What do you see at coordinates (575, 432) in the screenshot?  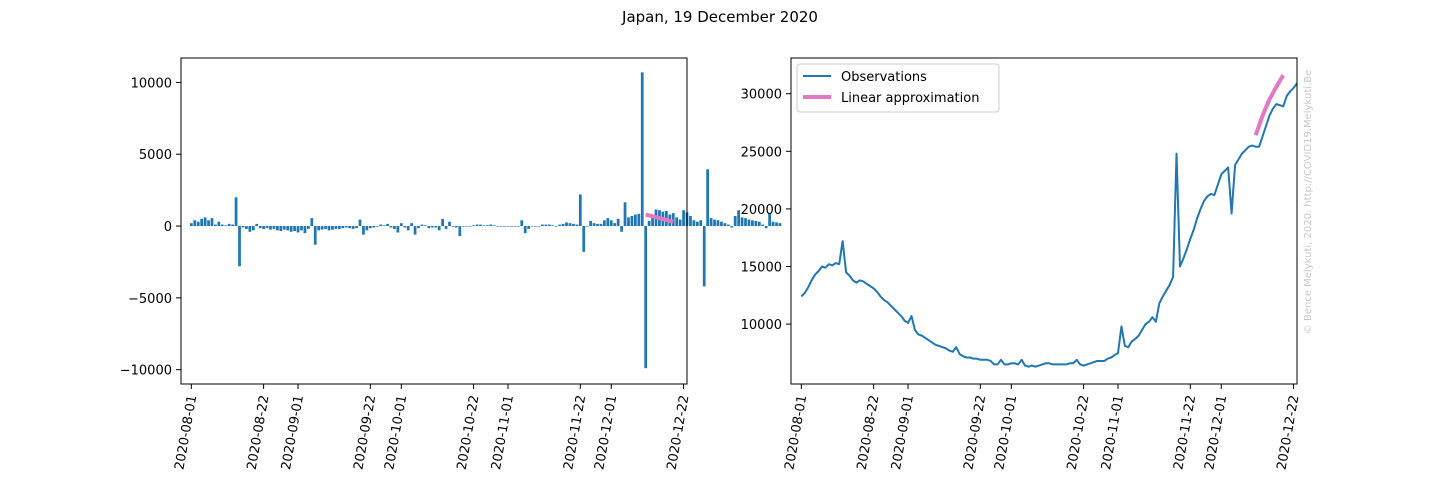 I see `left-x-tick-label: 2020-11-22` at bounding box center [575, 432].